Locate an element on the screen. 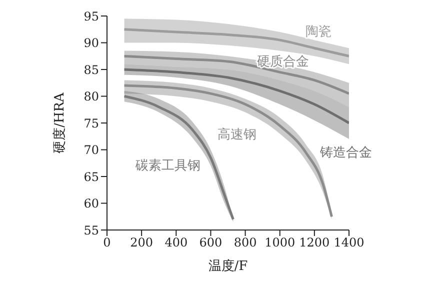  y-tick-label: 70 is located at coordinates (91, 150).